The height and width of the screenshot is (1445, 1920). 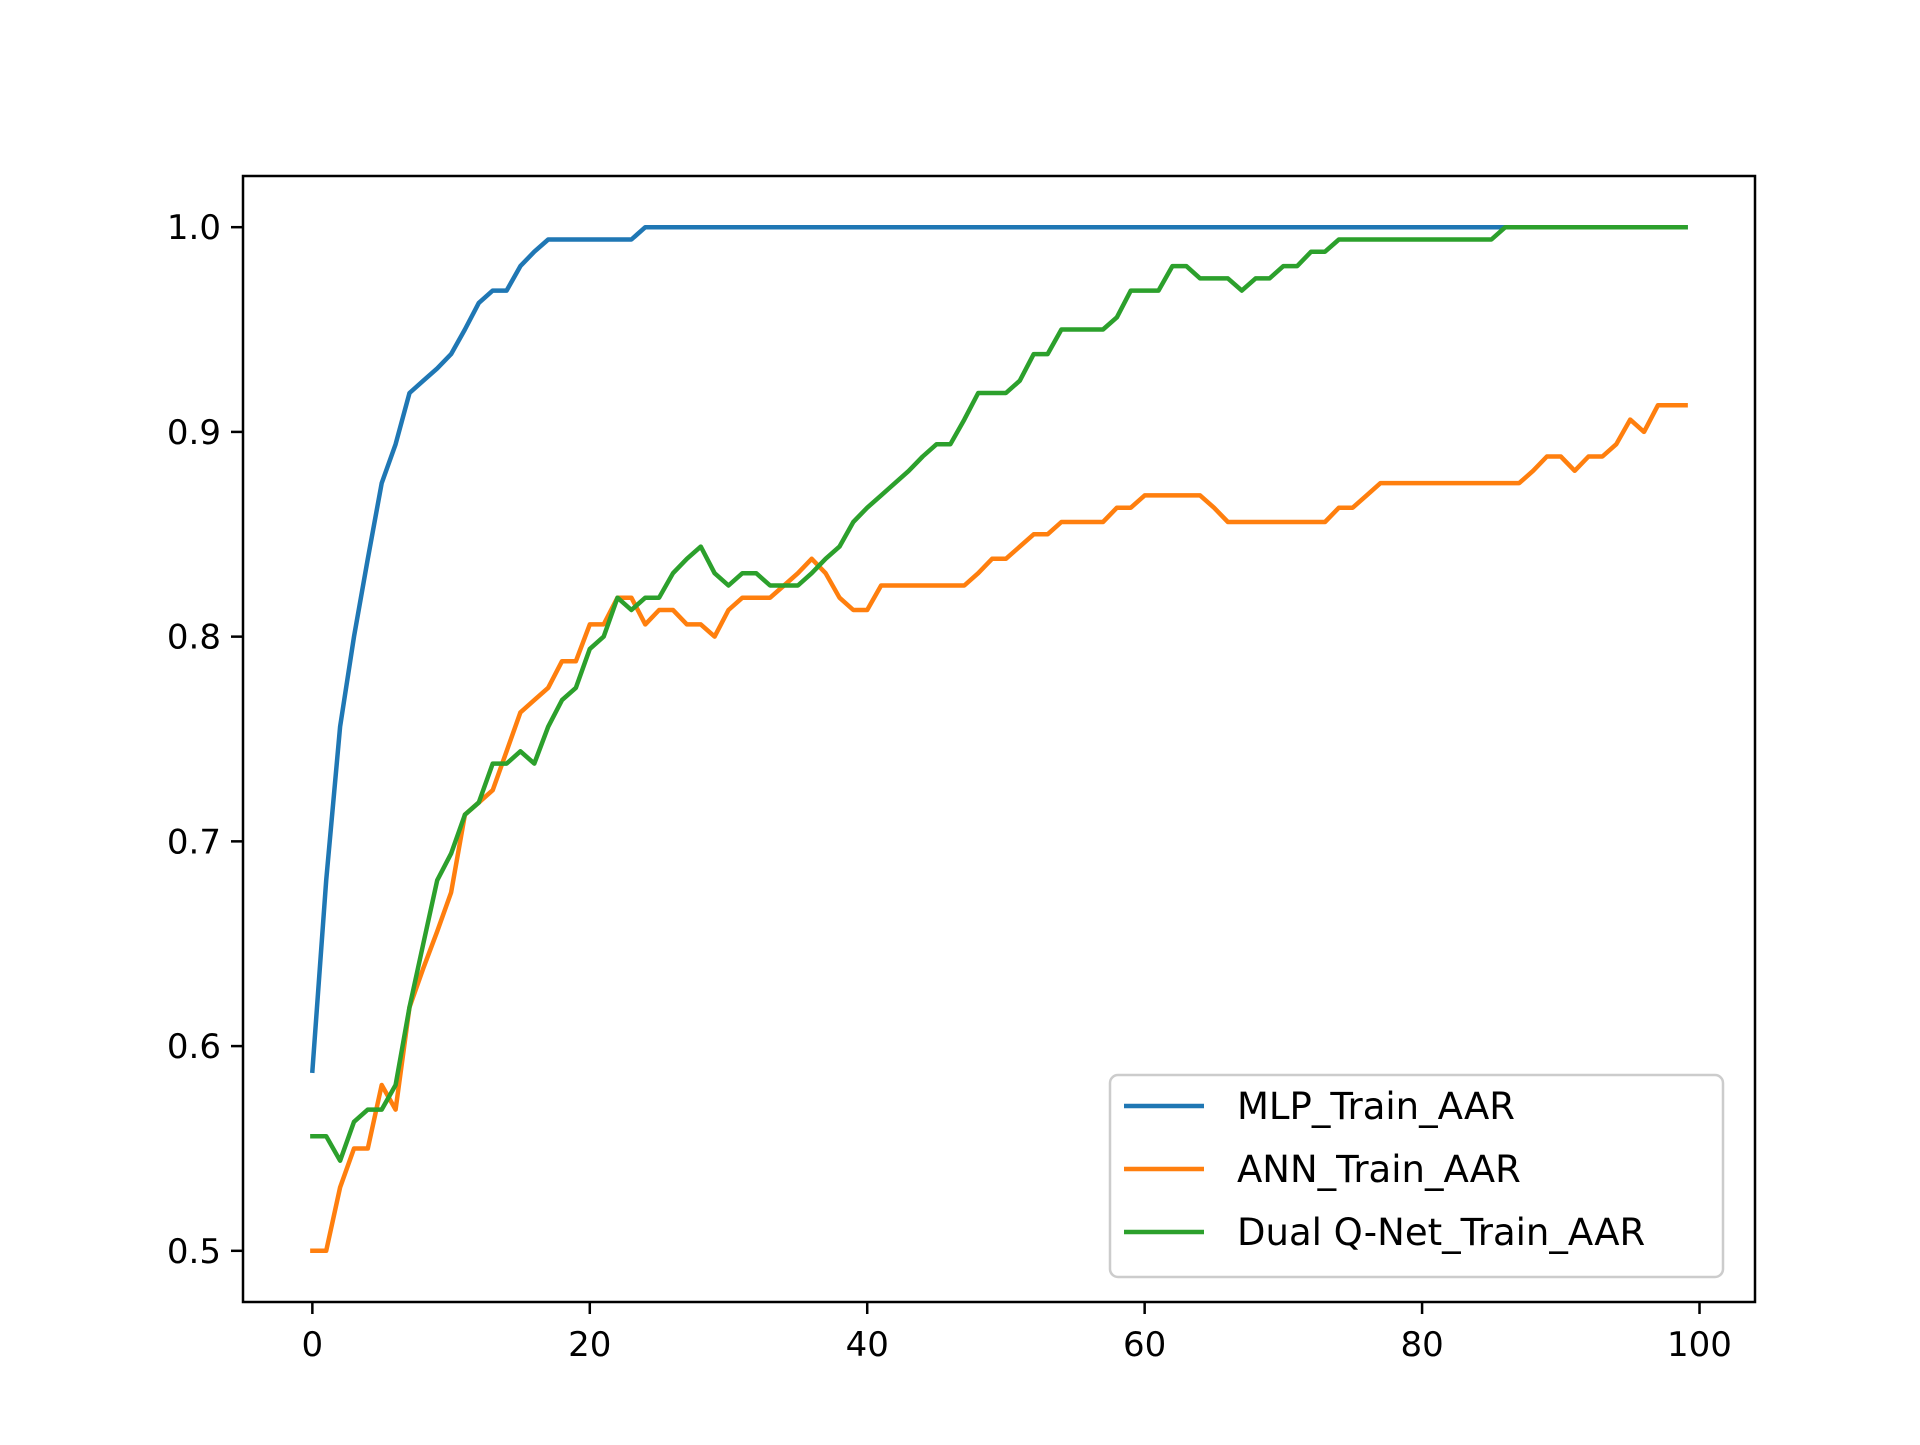 What do you see at coordinates (1144, 1345) in the screenshot?
I see `x-tick-label: 60` at bounding box center [1144, 1345].